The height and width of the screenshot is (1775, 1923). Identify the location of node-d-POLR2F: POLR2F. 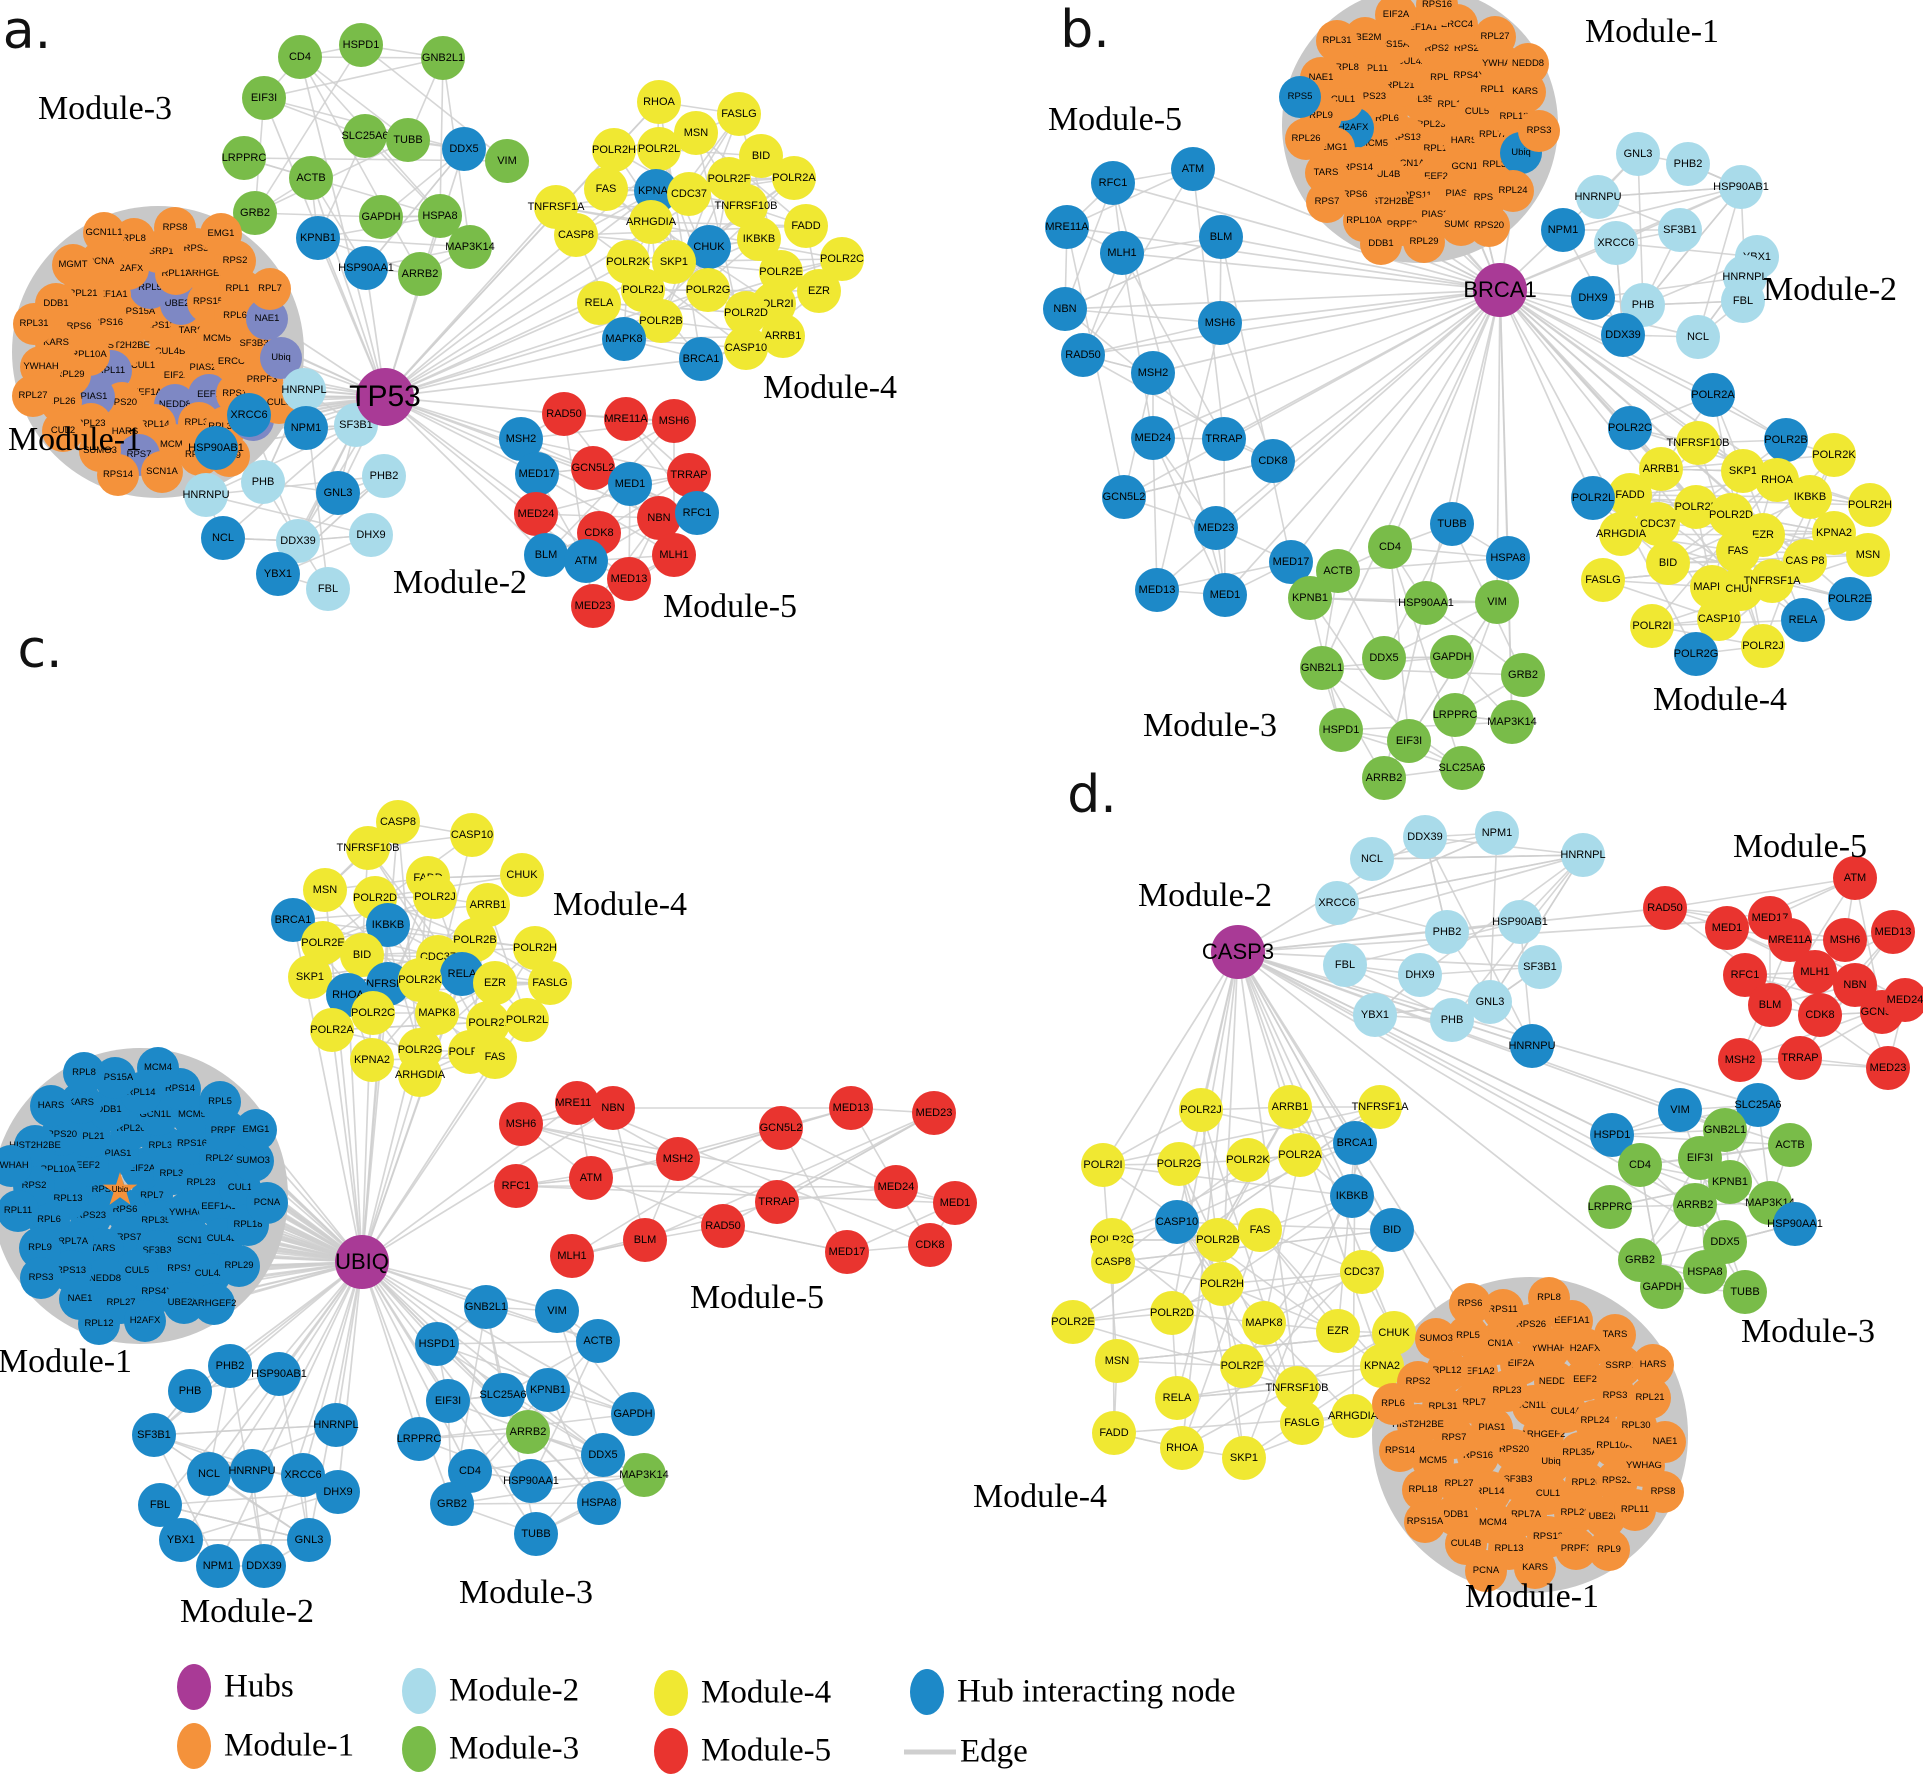
(1242, 1366).